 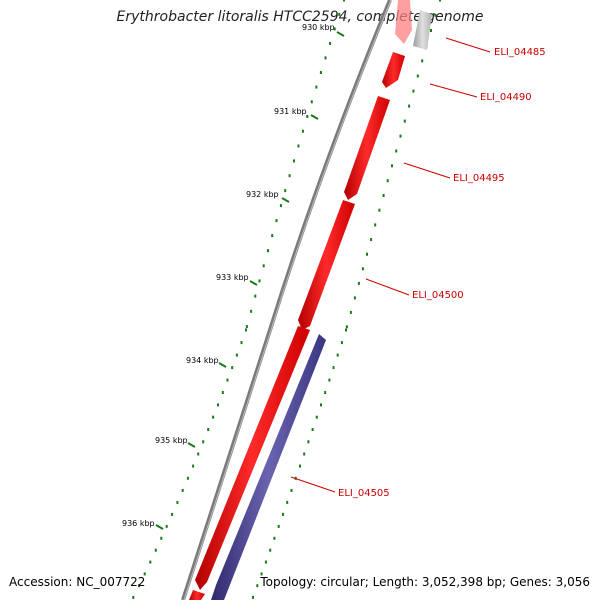 I want to click on tick-label-935: 935 kbp, so click(x=171, y=440).